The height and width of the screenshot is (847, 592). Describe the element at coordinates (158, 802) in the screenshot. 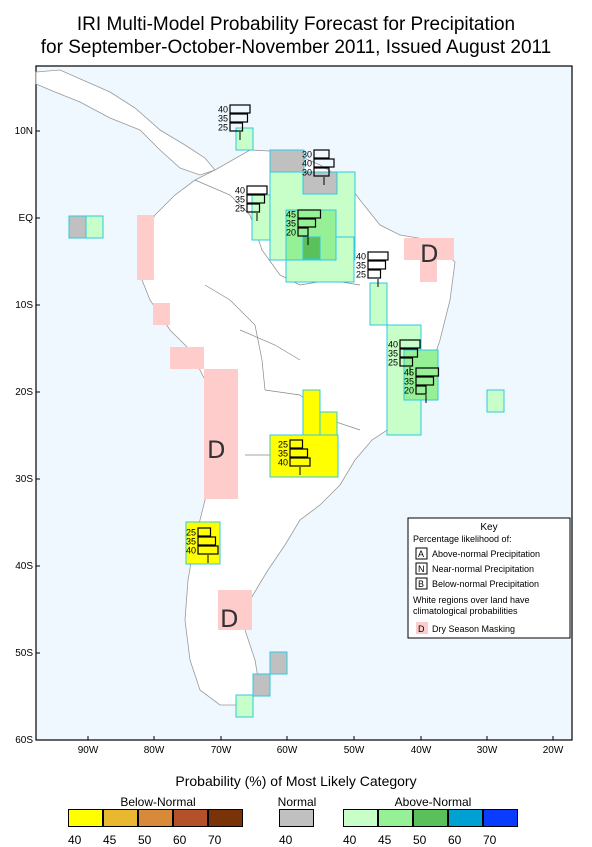

I see `below-normal-label: Below-Normal` at that location.